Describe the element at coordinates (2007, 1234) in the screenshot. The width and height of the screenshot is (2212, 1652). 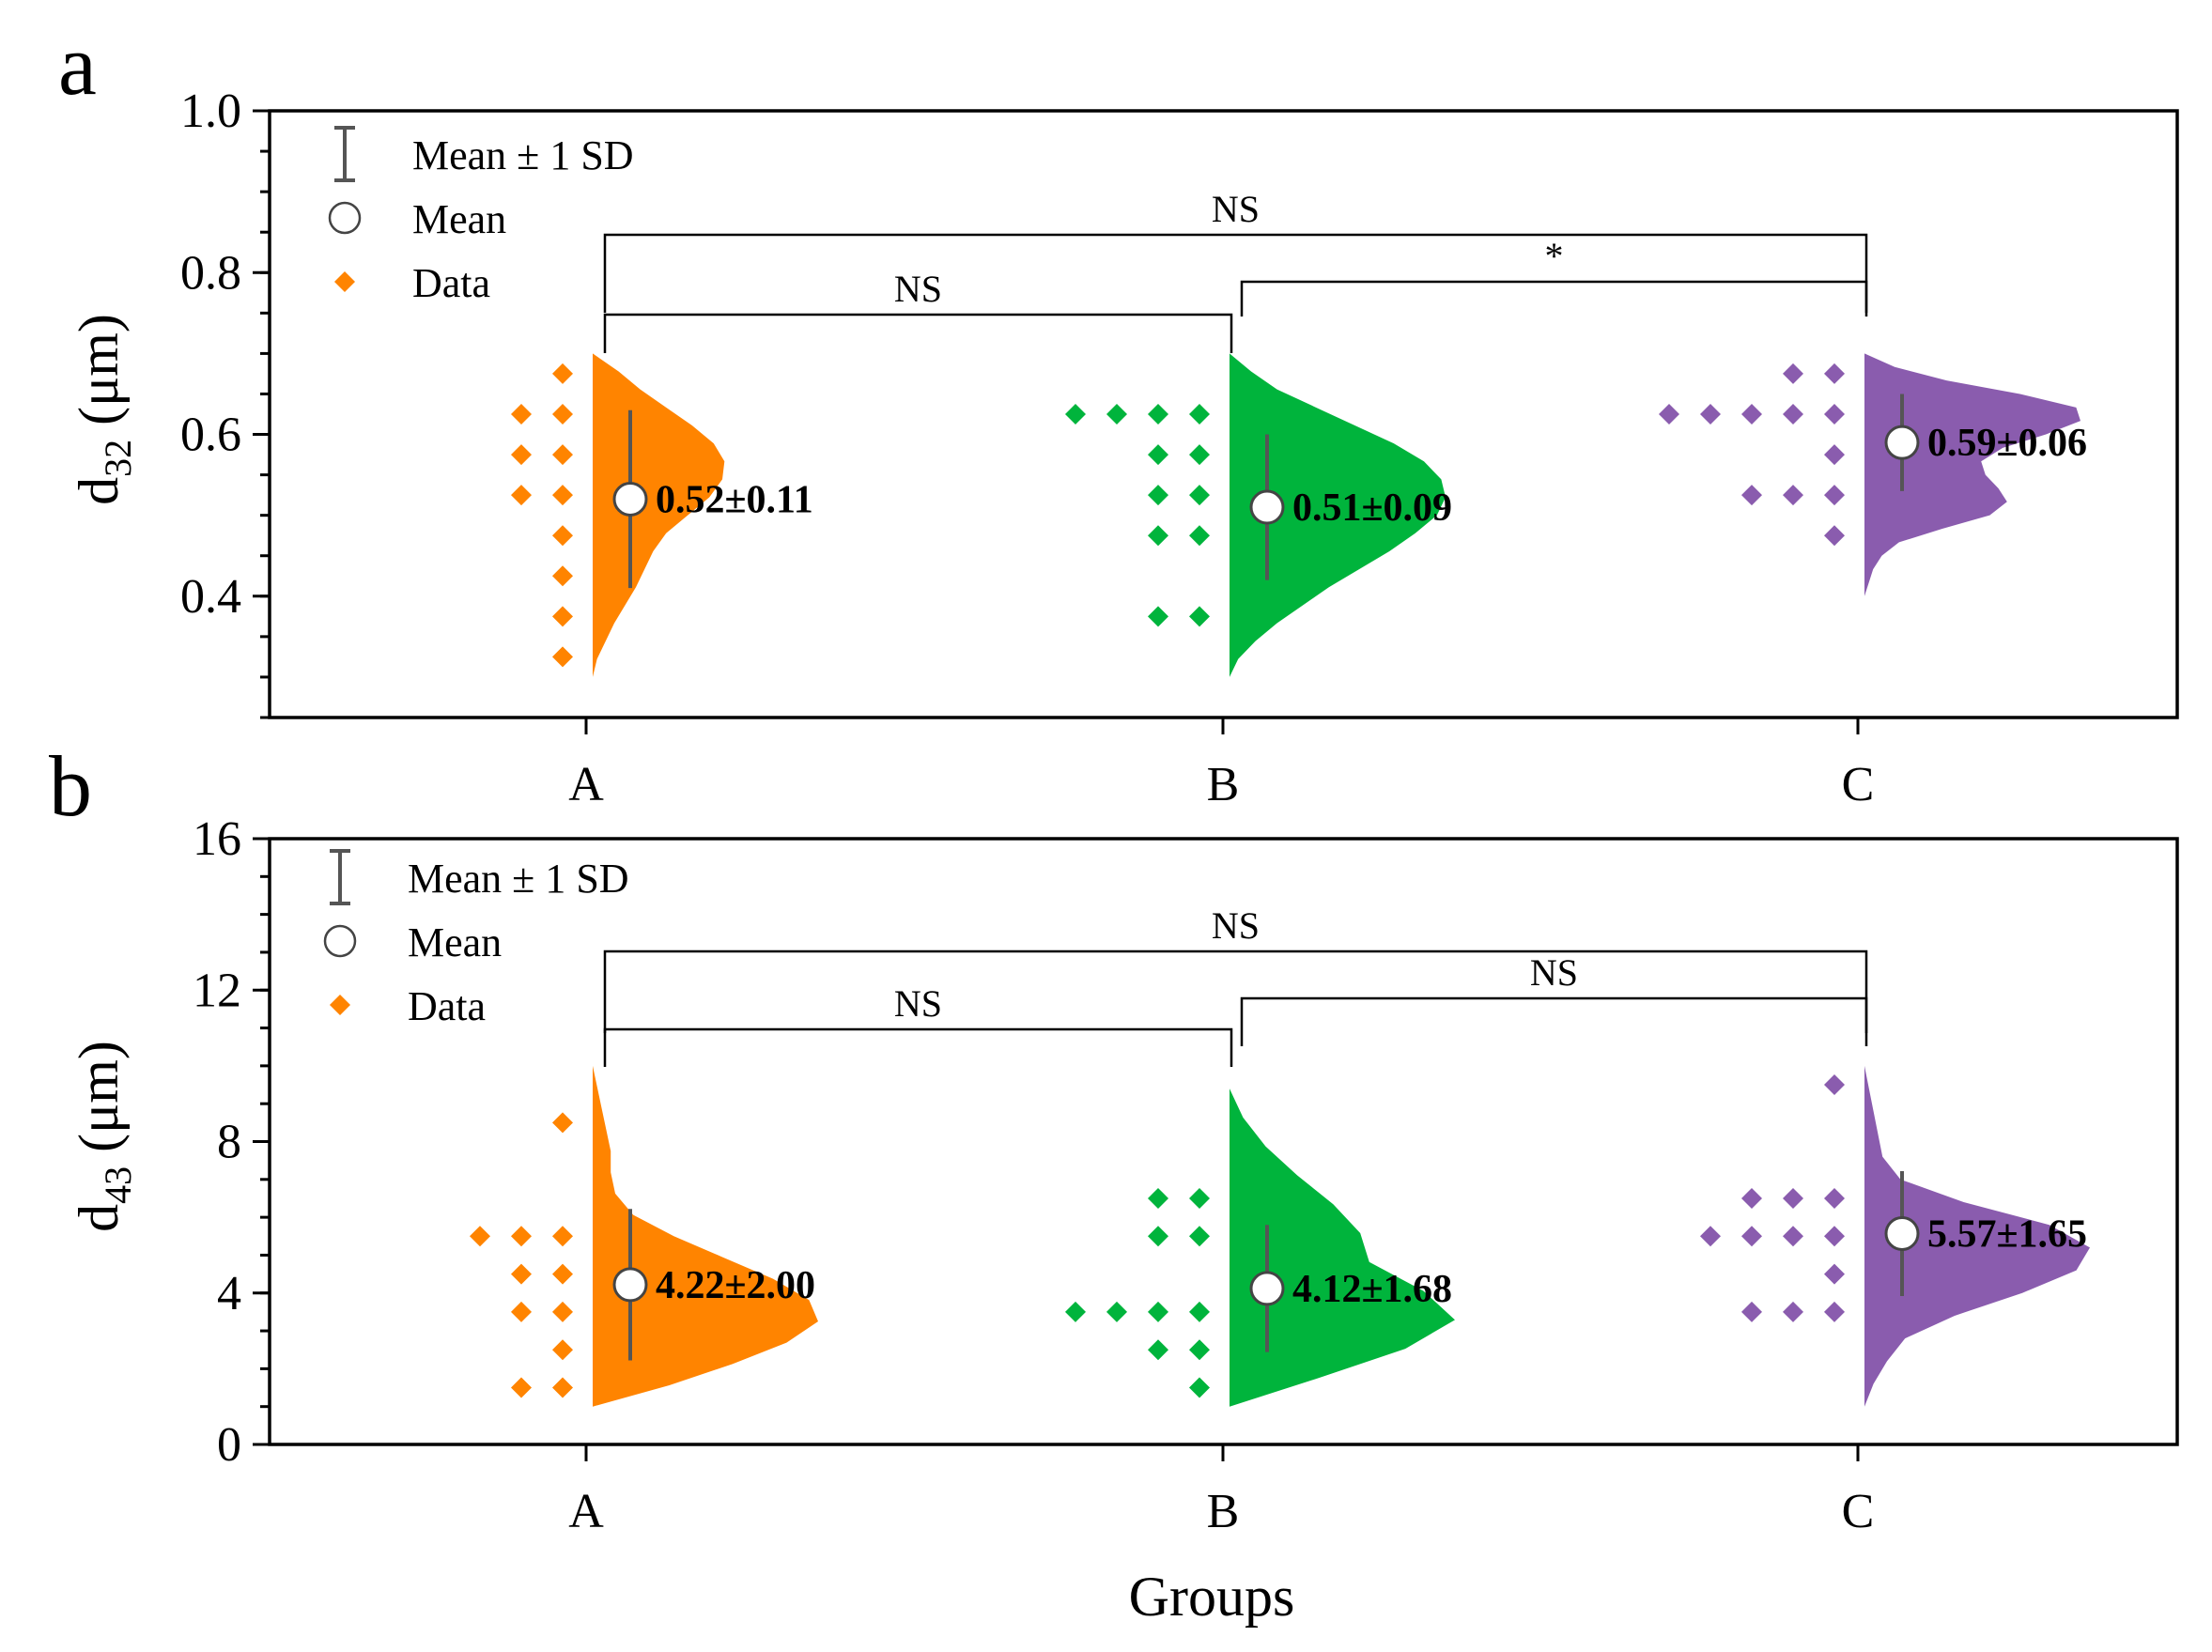
I see `stat-label-C: 5.57±1.65` at that location.